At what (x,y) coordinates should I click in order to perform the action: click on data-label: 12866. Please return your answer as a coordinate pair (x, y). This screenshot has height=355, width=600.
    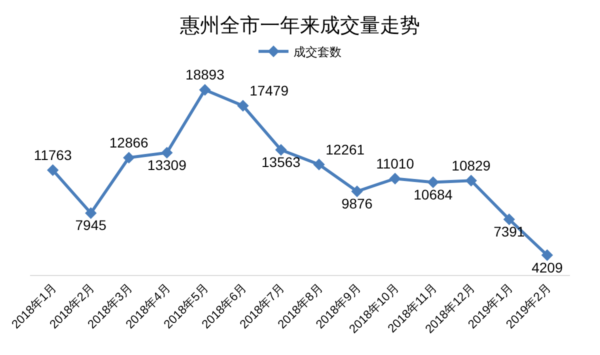
    Looking at the image, I should click on (129, 142).